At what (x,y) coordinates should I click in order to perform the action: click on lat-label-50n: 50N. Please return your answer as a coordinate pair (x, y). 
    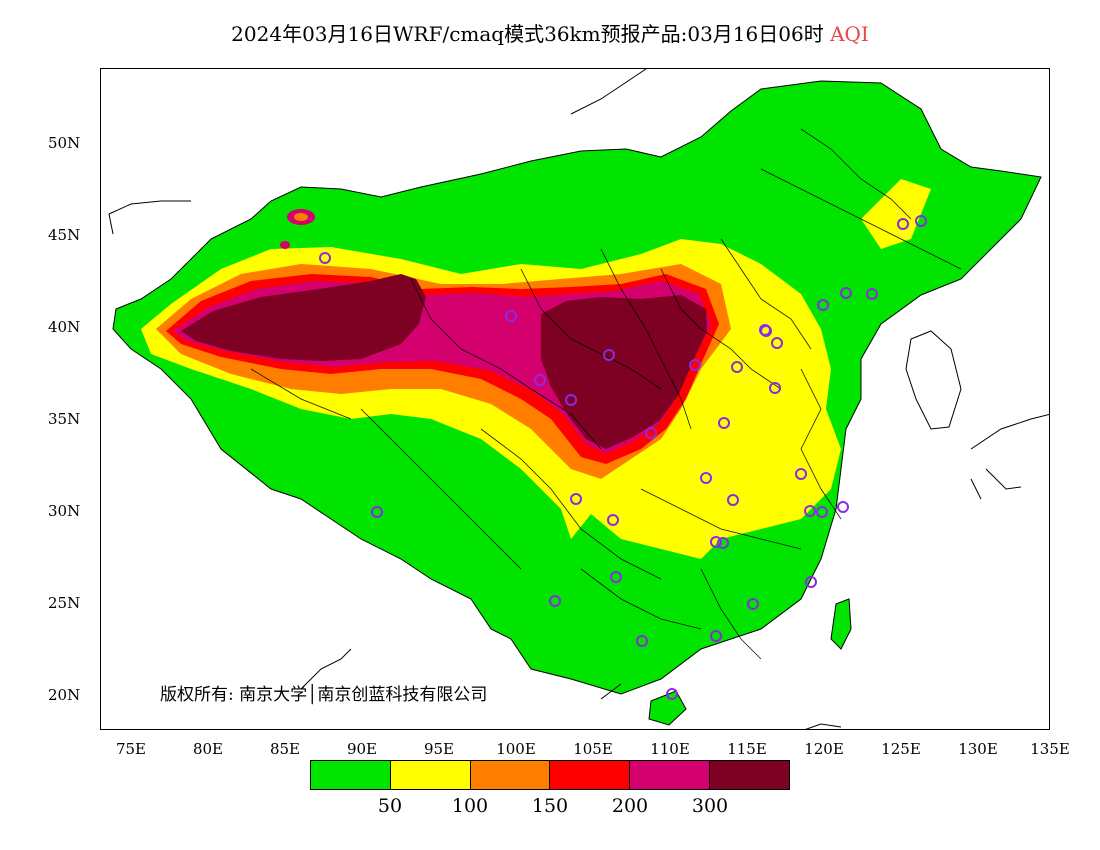
    Looking at the image, I should click on (64, 143).